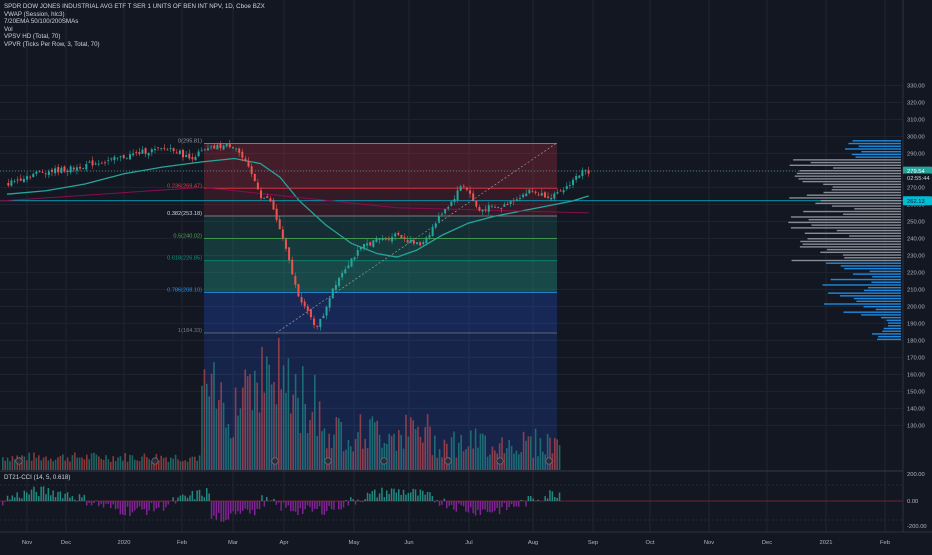 Image resolution: width=932 pixels, height=555 pixels. I want to click on indicator-volume: Vol, so click(134, 30).